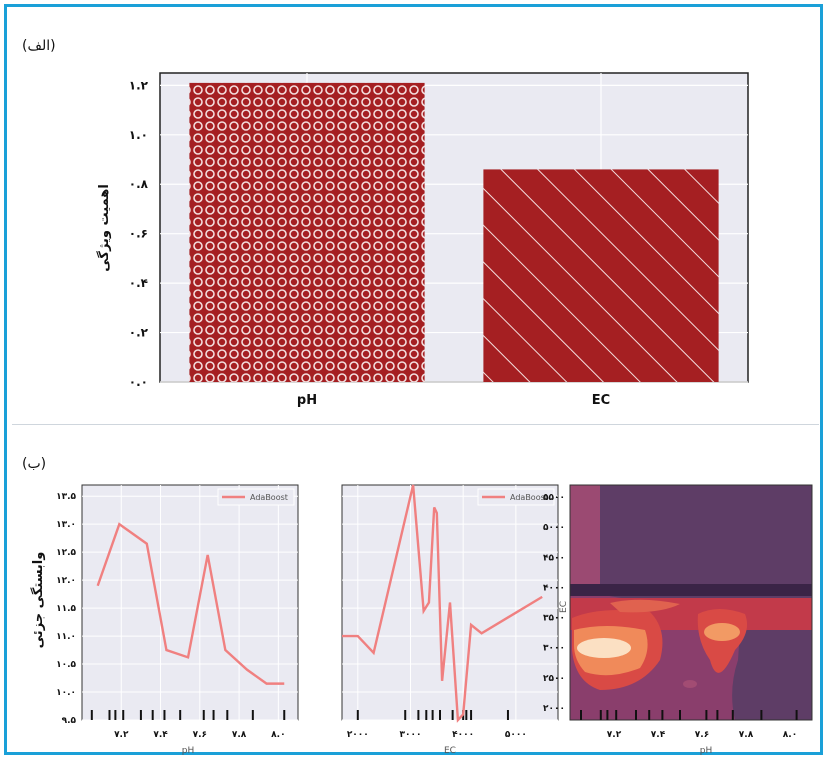 The image size is (831, 761). Describe the element at coordinates (104, 228) in the screenshot. I see `bar-y-axis-label: اهمیت ویژگی` at that location.